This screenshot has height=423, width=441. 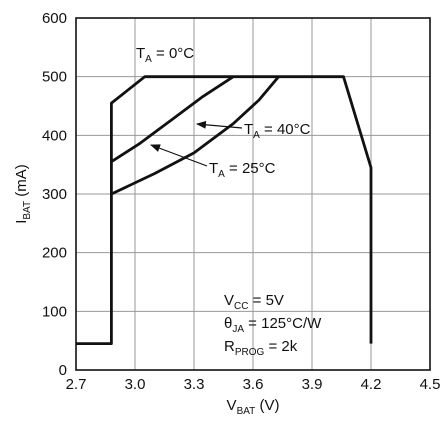 I want to click on x-axis-label: VBAT (V), so click(x=253, y=407).